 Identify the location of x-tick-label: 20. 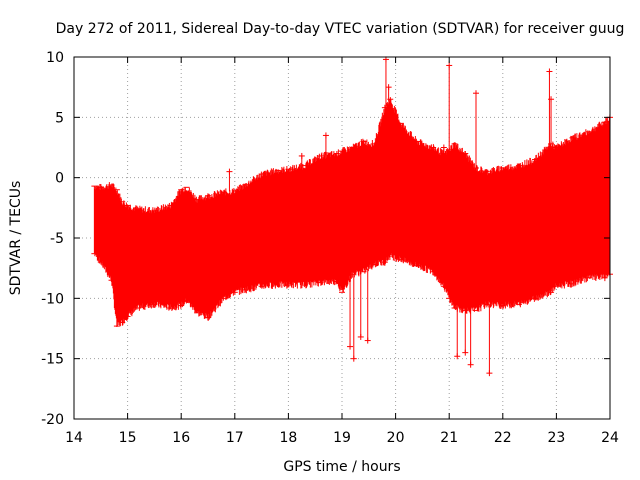
(396, 438).